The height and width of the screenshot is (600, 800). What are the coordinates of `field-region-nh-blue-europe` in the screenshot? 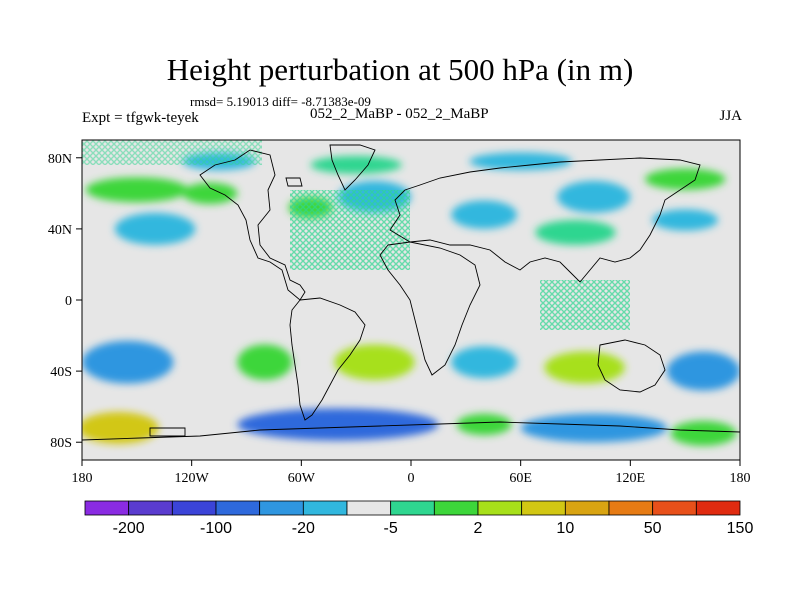 It's located at (484, 214).